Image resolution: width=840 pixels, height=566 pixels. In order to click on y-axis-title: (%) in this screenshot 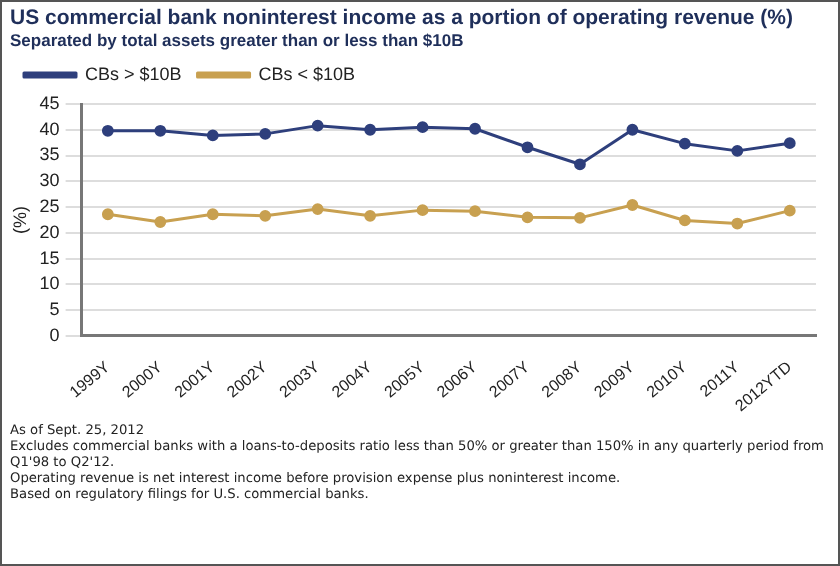, I will do `click(19, 219)`.